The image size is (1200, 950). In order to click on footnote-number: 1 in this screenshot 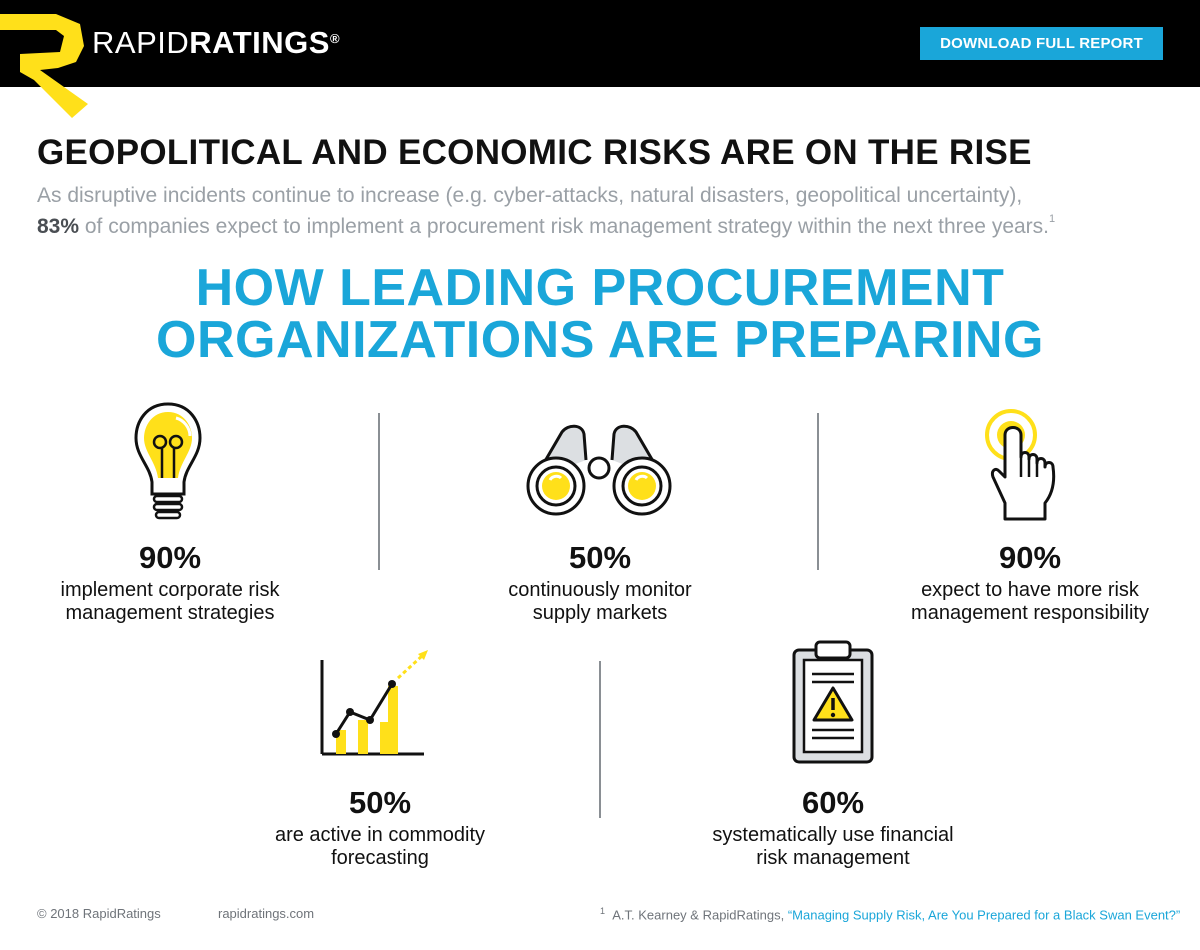, I will do `click(603, 911)`.